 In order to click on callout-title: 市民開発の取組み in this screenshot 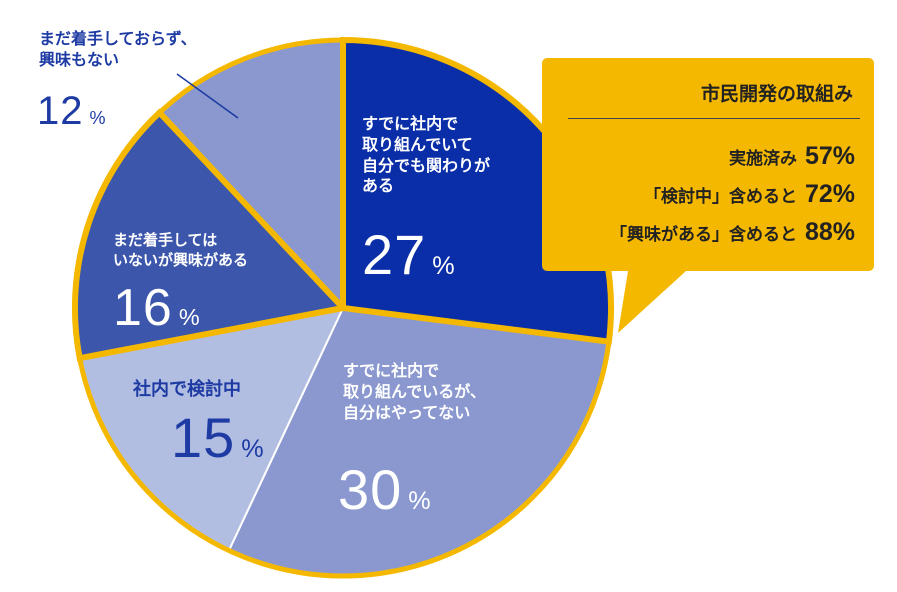, I will do `click(776, 94)`.